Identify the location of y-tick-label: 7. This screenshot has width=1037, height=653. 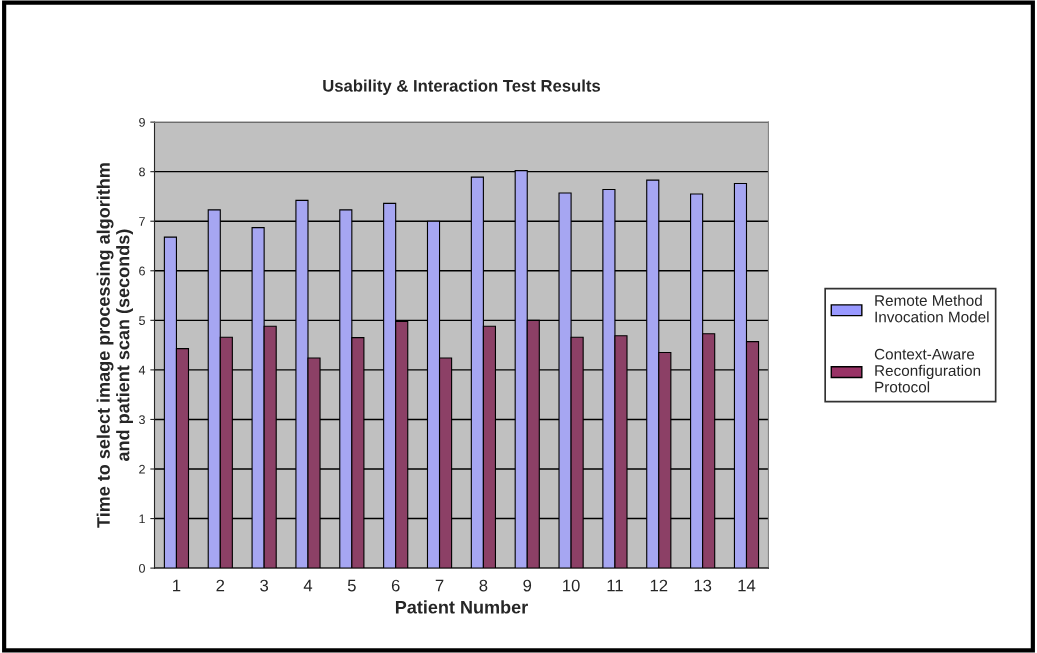
(142, 221).